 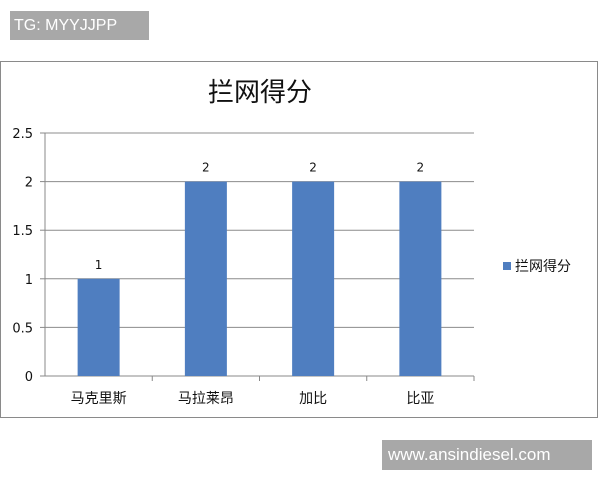 What do you see at coordinates (313, 399) in the screenshot?
I see `x-tick-label: 加比` at bounding box center [313, 399].